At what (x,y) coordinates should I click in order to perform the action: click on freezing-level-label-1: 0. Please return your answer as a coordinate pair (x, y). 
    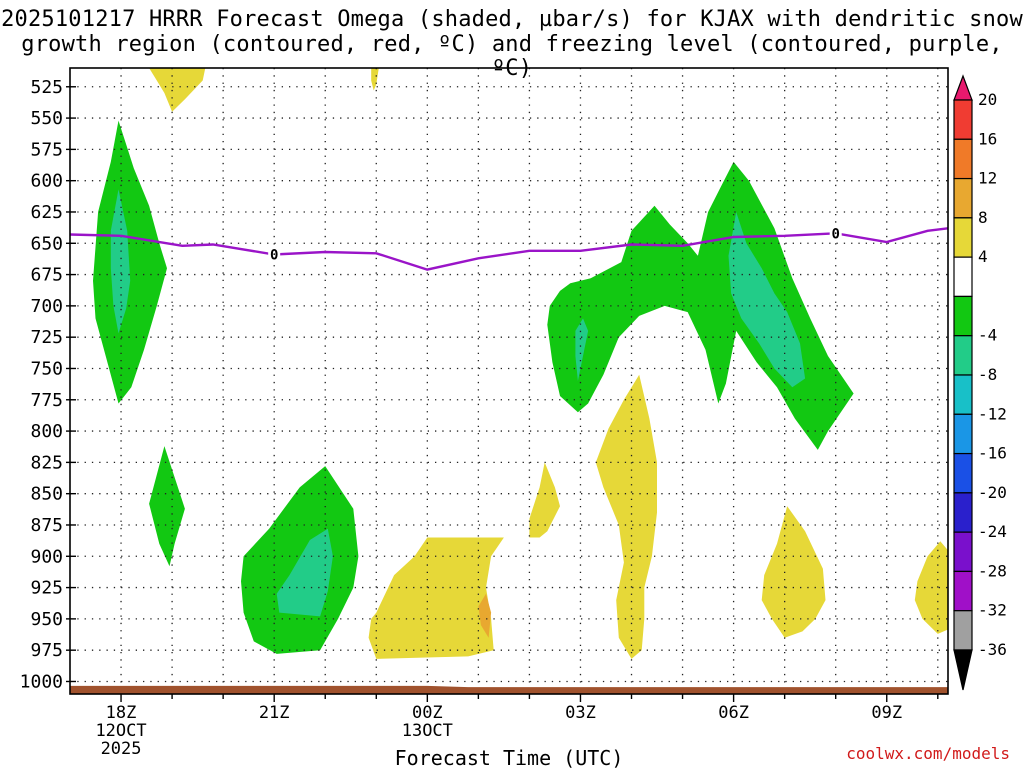
    Looking at the image, I should click on (835, 234).